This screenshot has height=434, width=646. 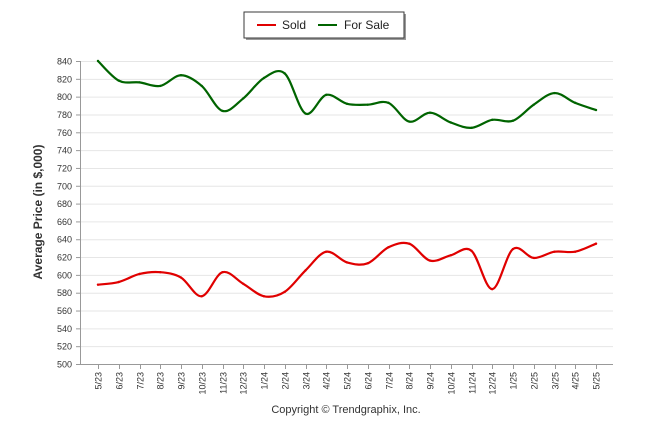 What do you see at coordinates (38, 212) in the screenshot?
I see `y-axis-label: Average Price (in $,000)` at bounding box center [38, 212].